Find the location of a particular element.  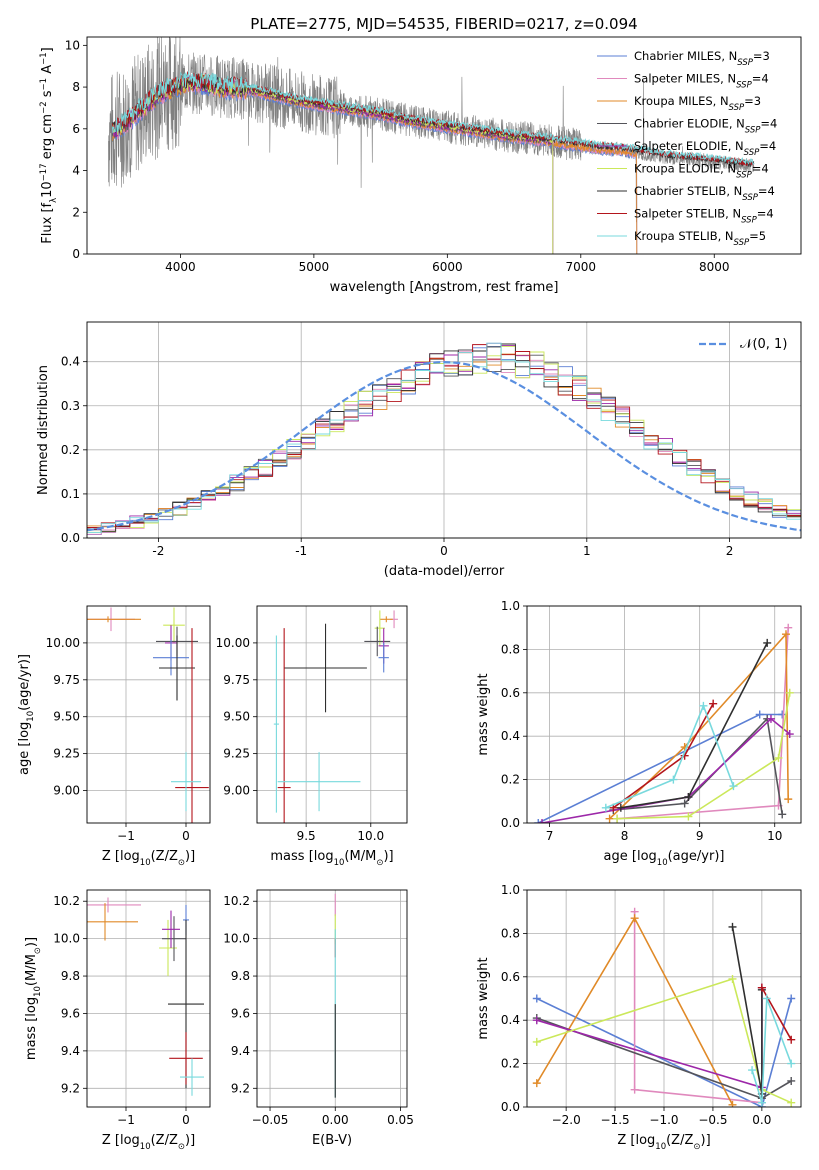

x-tick-label: 0 is located at coordinates (186, 1120).